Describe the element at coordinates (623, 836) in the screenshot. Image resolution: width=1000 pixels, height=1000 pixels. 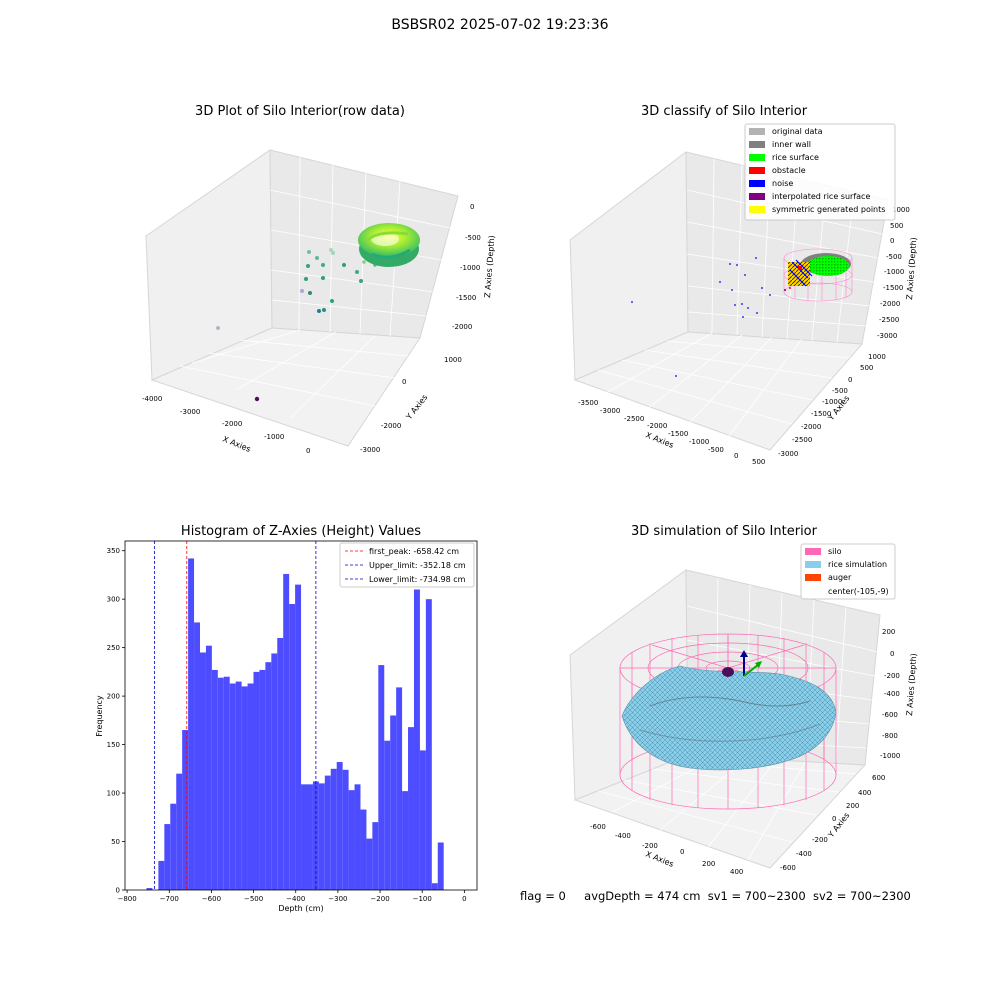
I see `sim-xtick: -400` at that location.